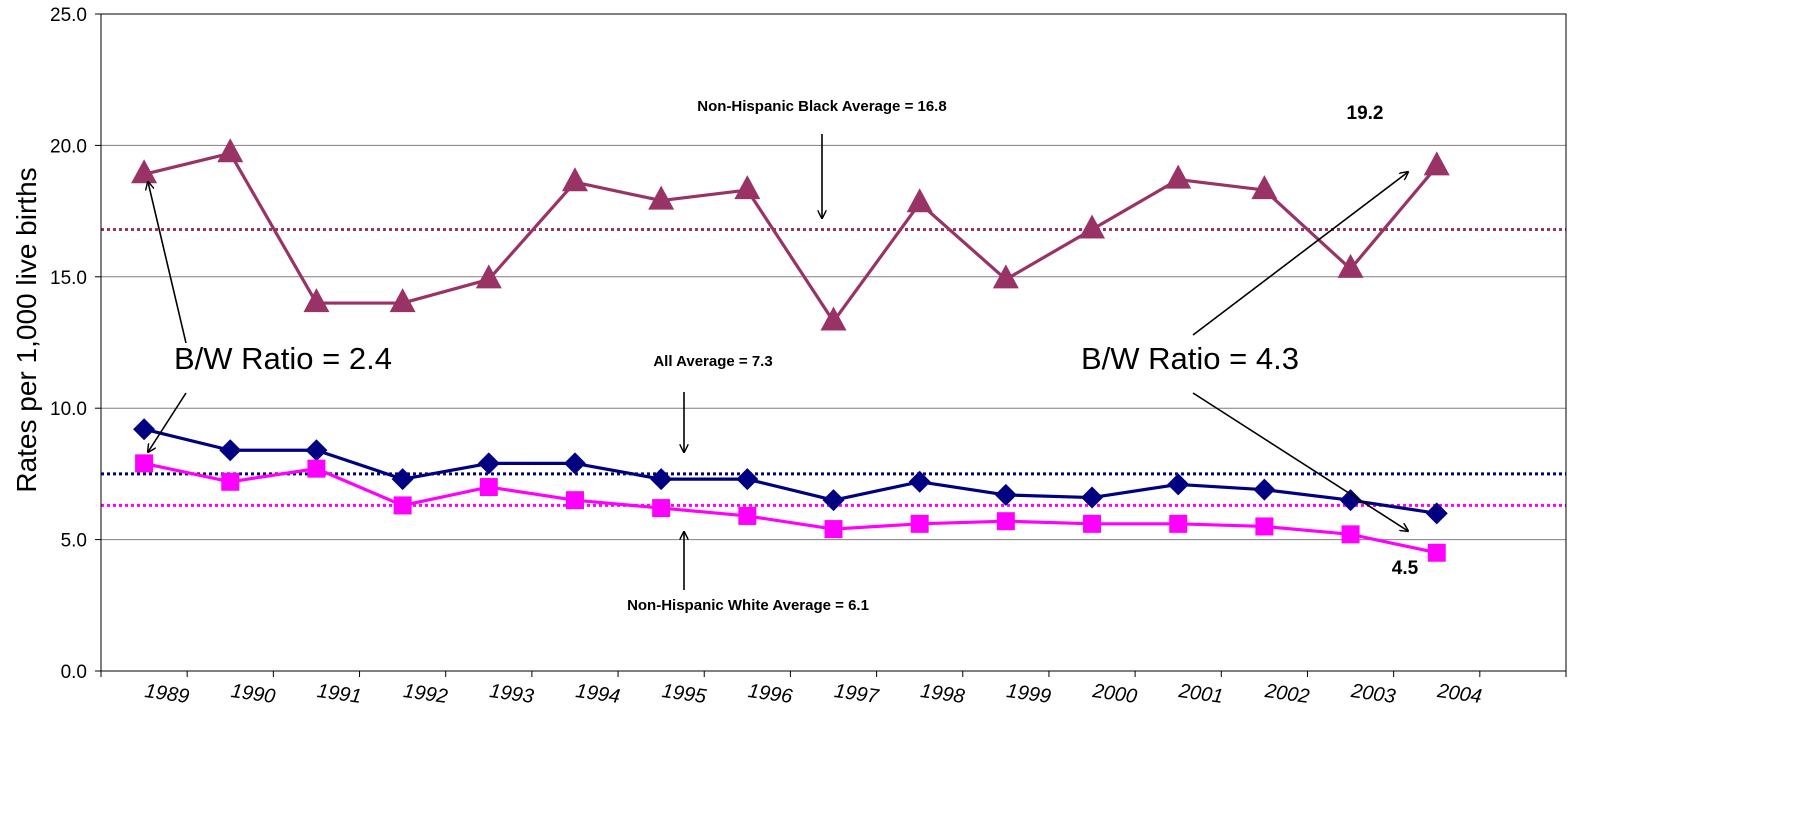 Image resolution: width=1814 pixels, height=822 pixels. Describe the element at coordinates (684, 694) in the screenshot. I see `x-tick-label: 1995` at that location.